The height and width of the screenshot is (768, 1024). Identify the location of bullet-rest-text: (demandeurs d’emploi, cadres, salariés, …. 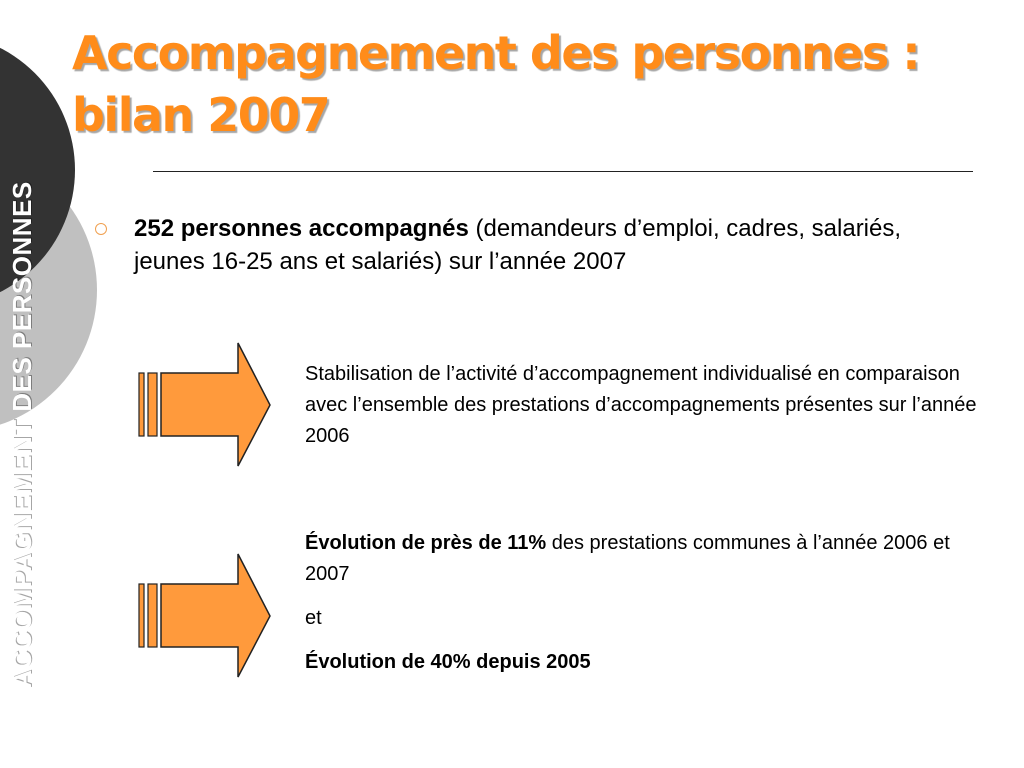
(518, 245).